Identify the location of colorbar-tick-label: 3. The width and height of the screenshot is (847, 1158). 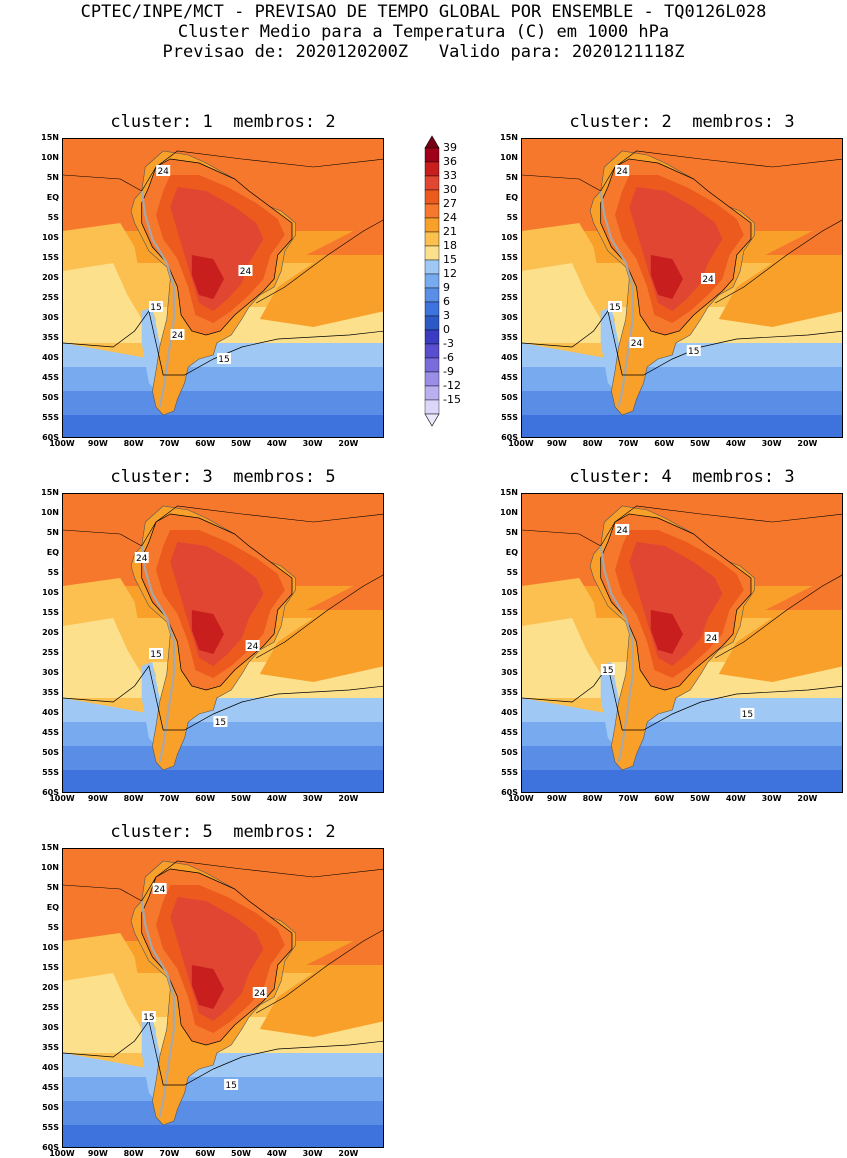
(446, 315).